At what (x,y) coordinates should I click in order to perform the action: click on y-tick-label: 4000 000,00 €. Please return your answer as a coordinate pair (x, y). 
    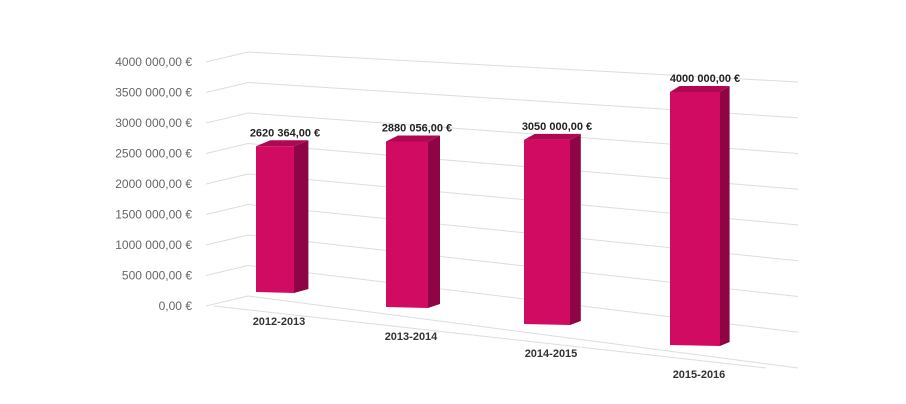
    Looking at the image, I should click on (153, 62).